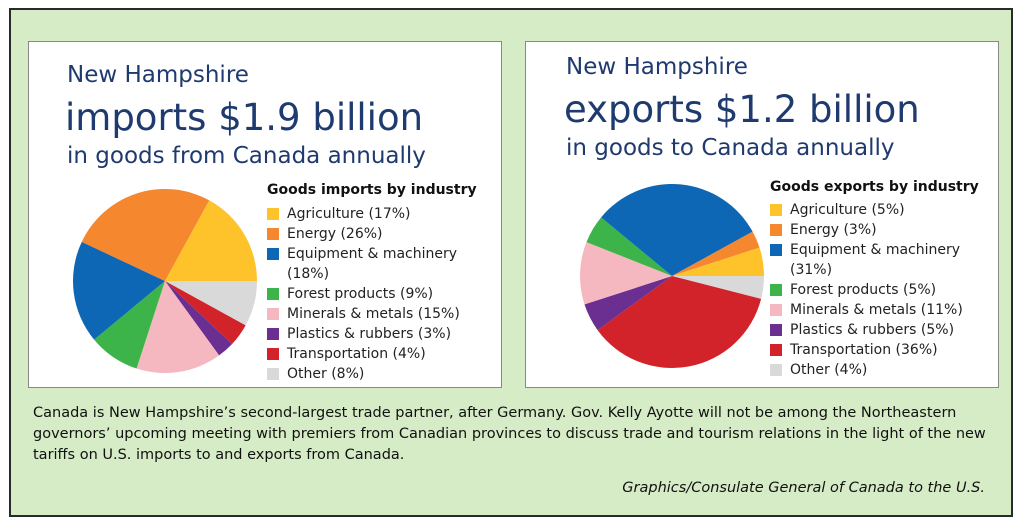  Describe the element at coordinates (373, 314) in the screenshot. I see `legend-label: Minerals & metals (15%)` at that location.